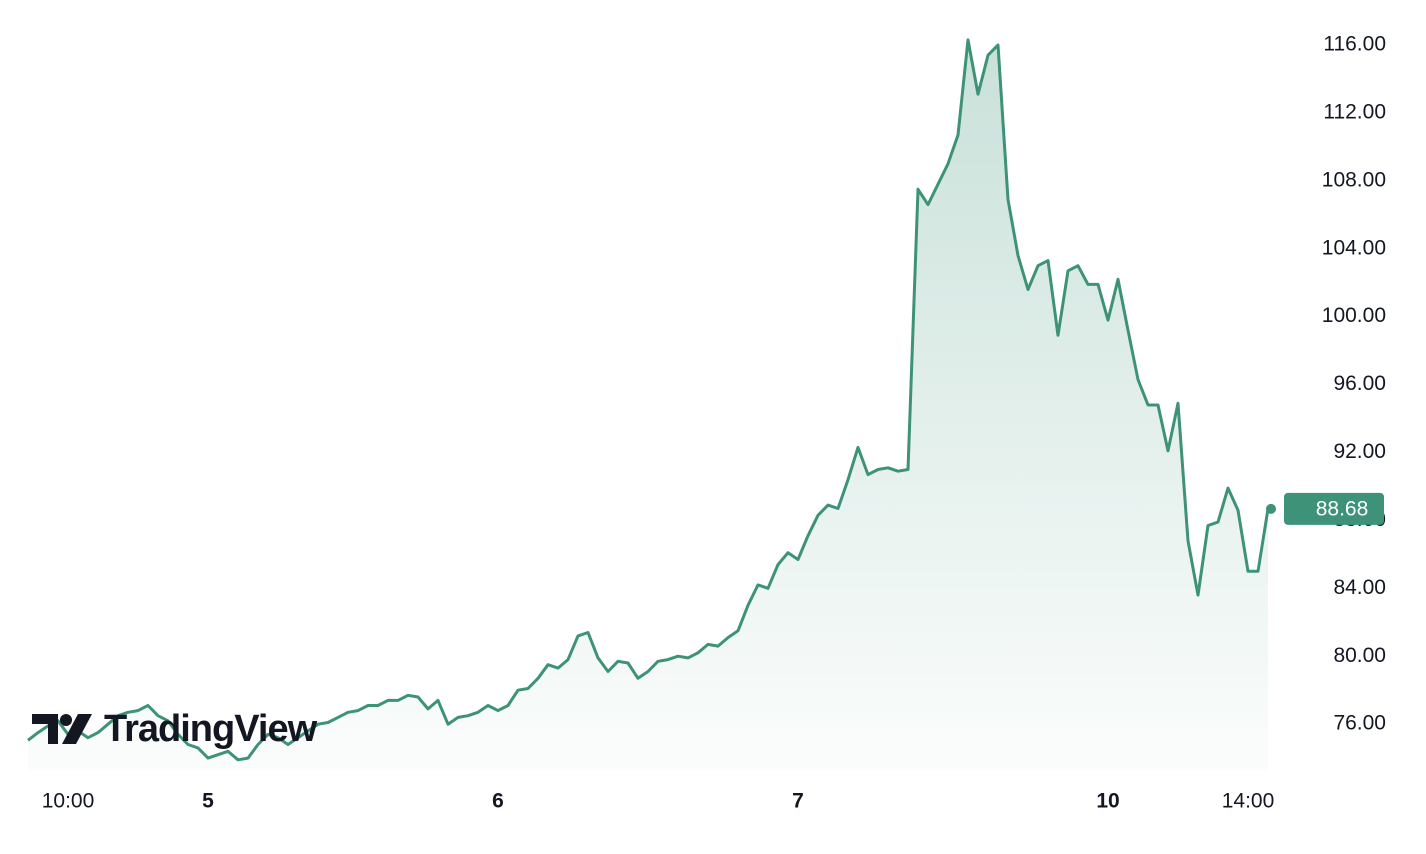 The width and height of the screenshot is (1426, 854). I want to click on y-tick-label: 84.00, so click(1359, 587).